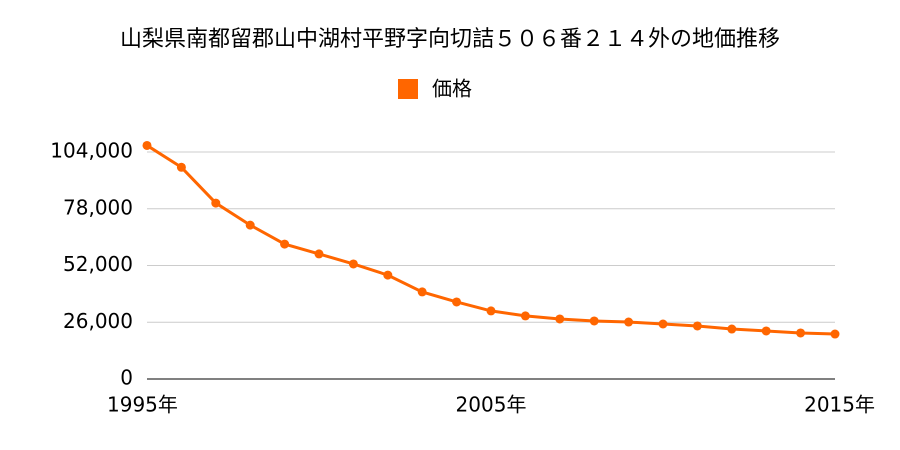 The width and height of the screenshot is (900, 450). I want to click on legend-label: 価格, so click(452, 89).